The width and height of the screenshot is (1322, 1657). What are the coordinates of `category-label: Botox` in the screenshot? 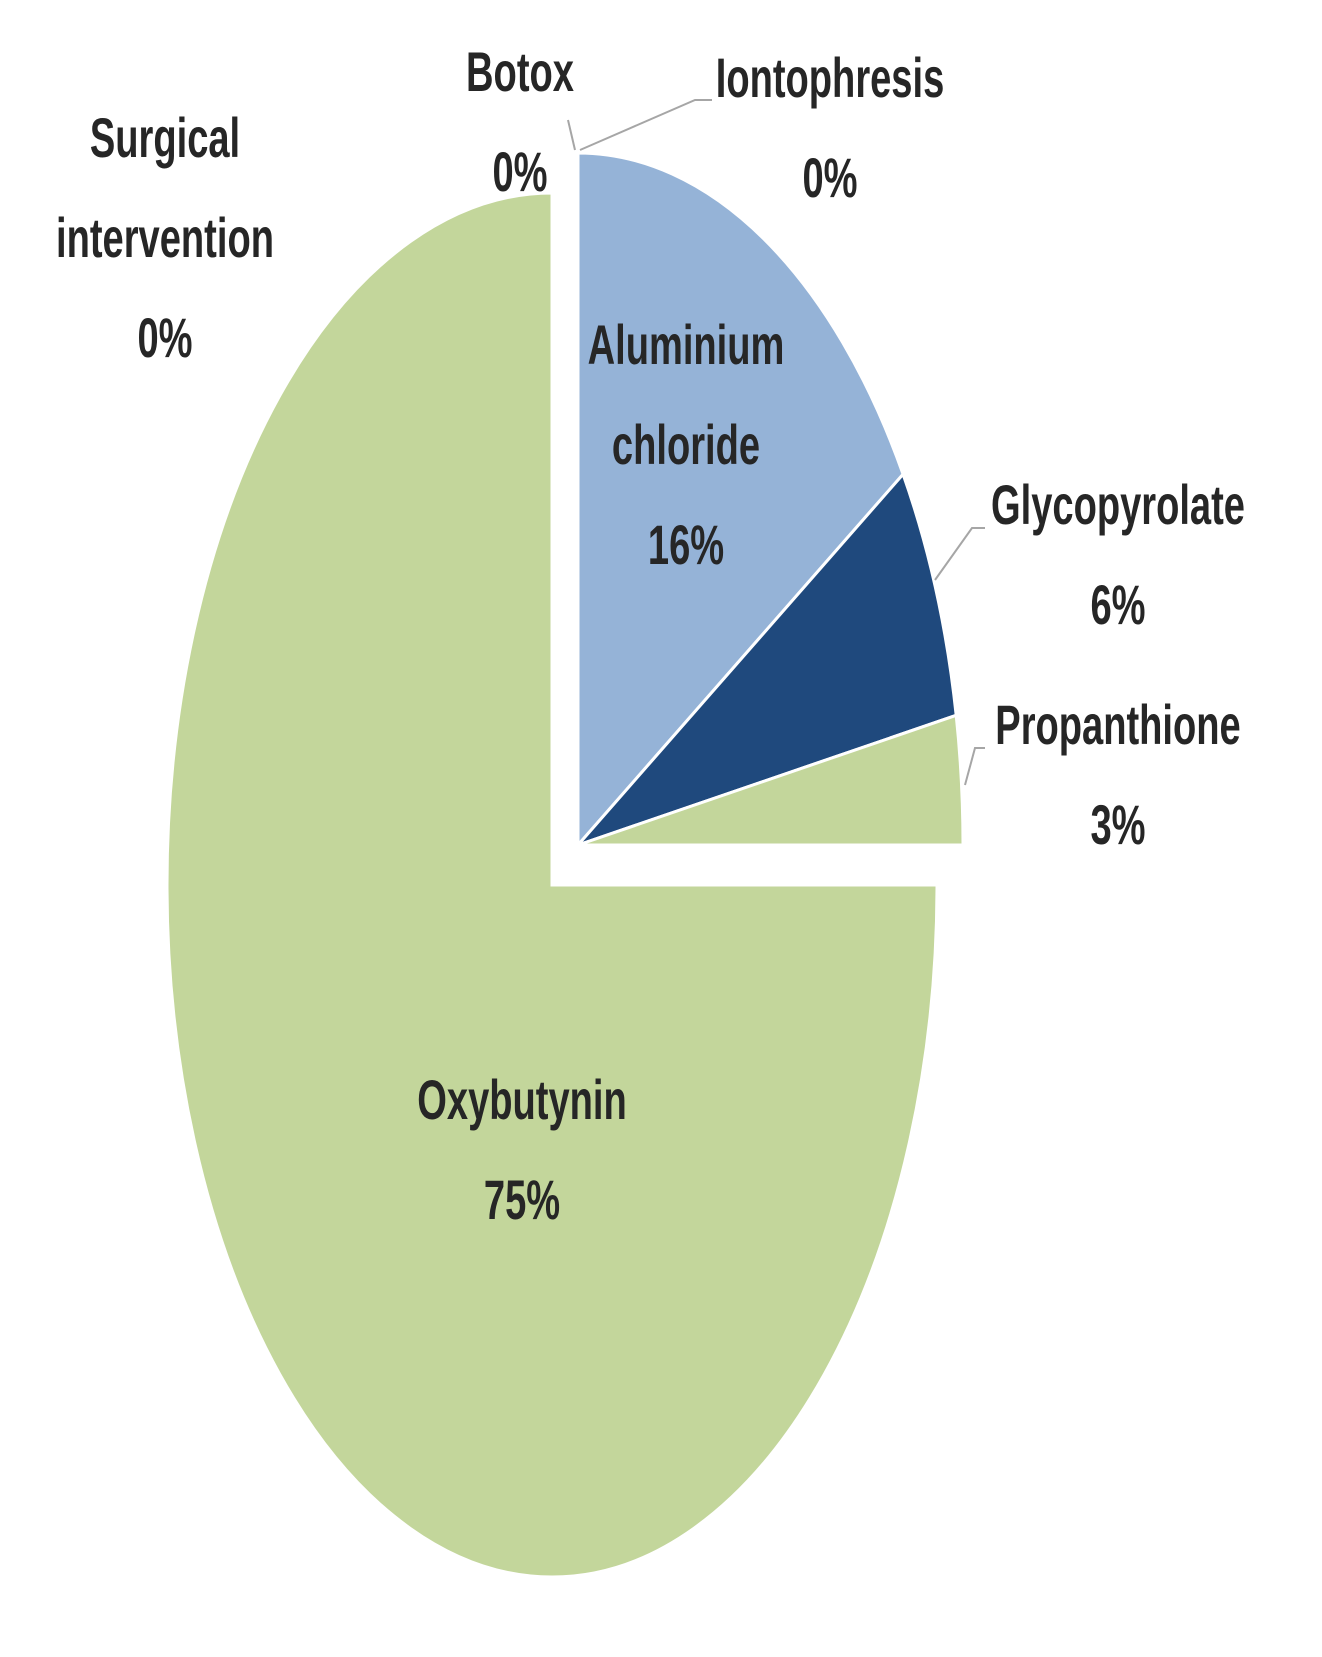 It's located at (520, 71).